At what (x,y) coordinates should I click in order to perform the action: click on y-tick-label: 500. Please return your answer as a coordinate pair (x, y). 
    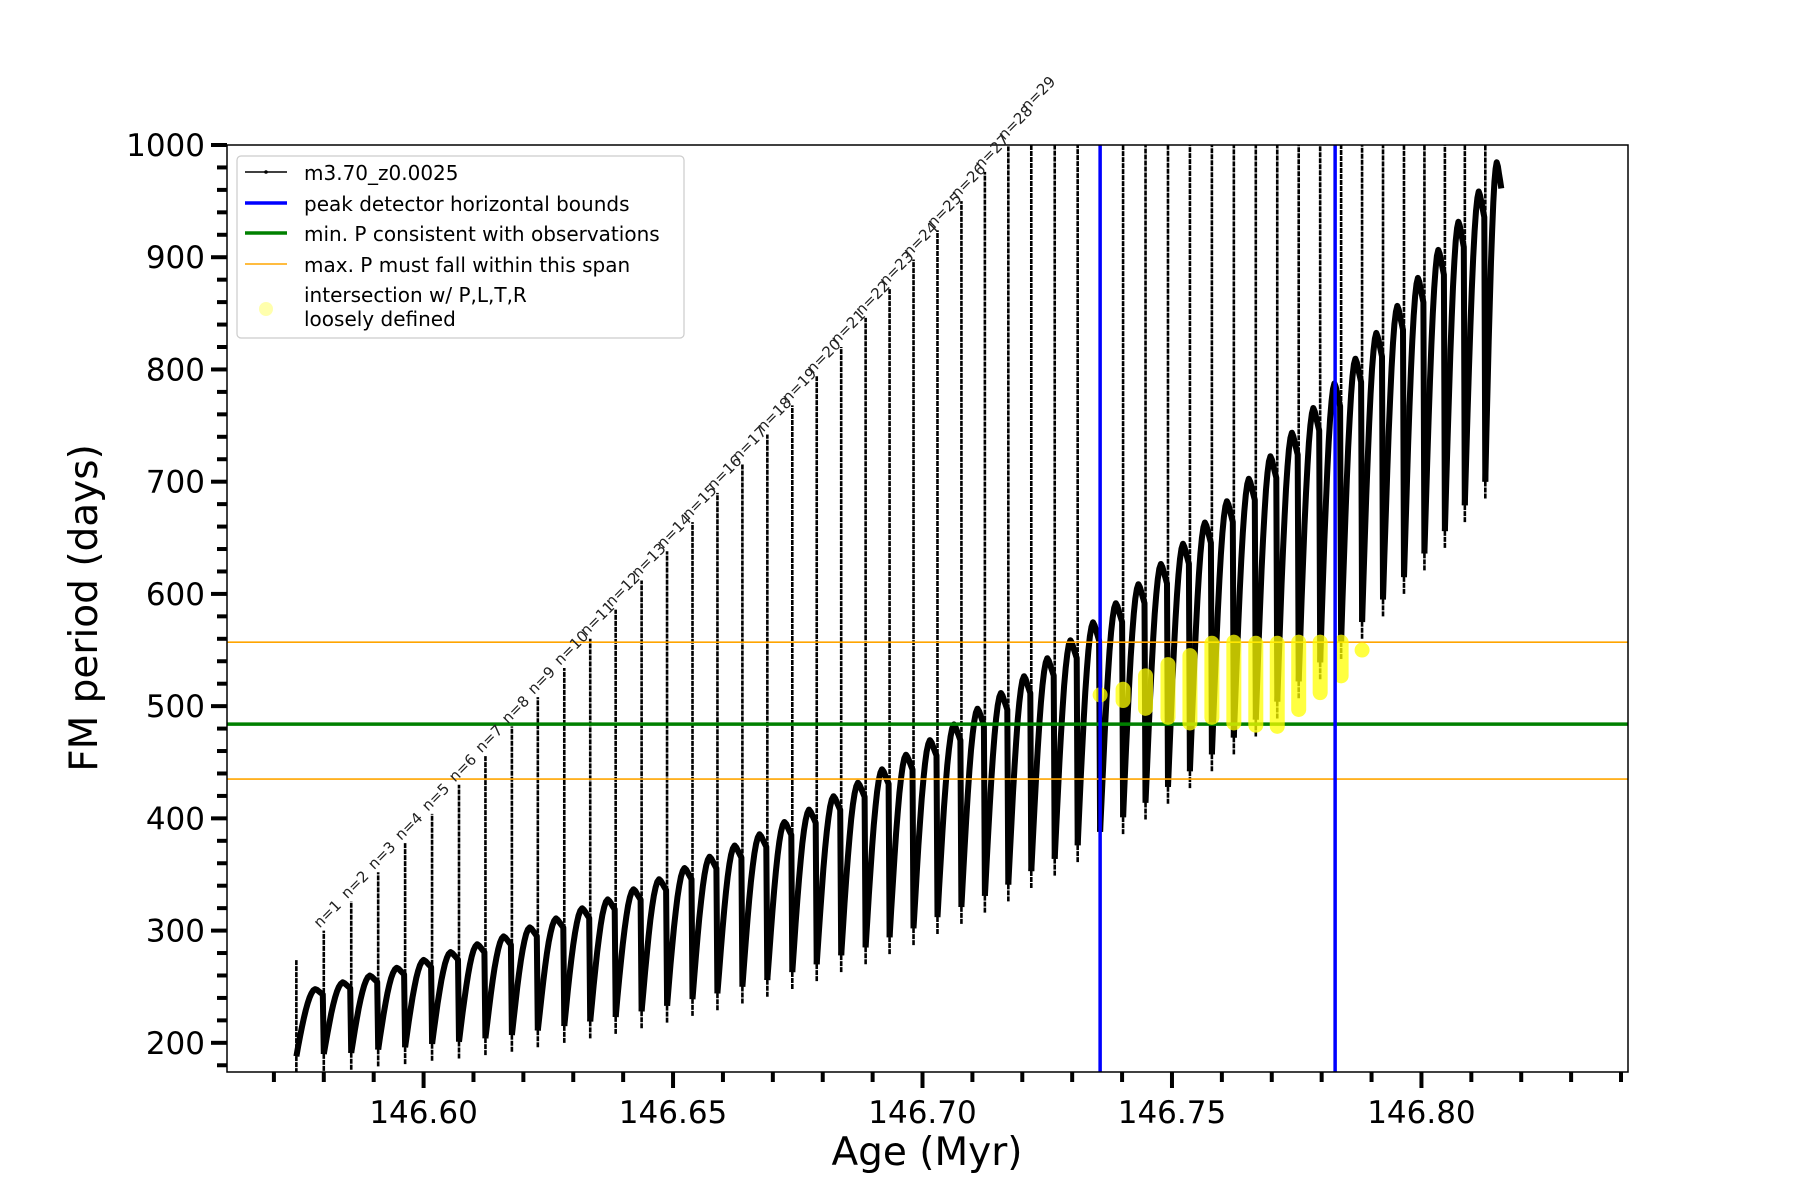
    Looking at the image, I should click on (175, 707).